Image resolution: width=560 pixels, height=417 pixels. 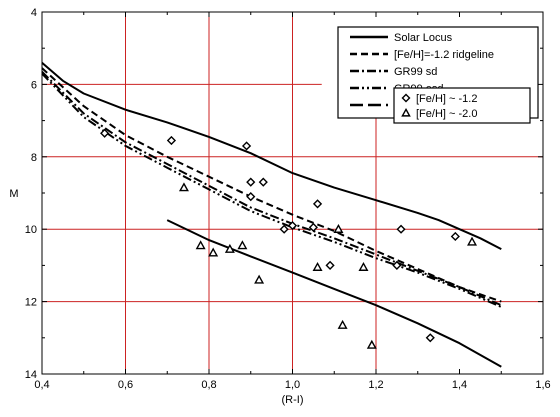 I want to click on y-tick-label: 6, so click(x=34, y=85).